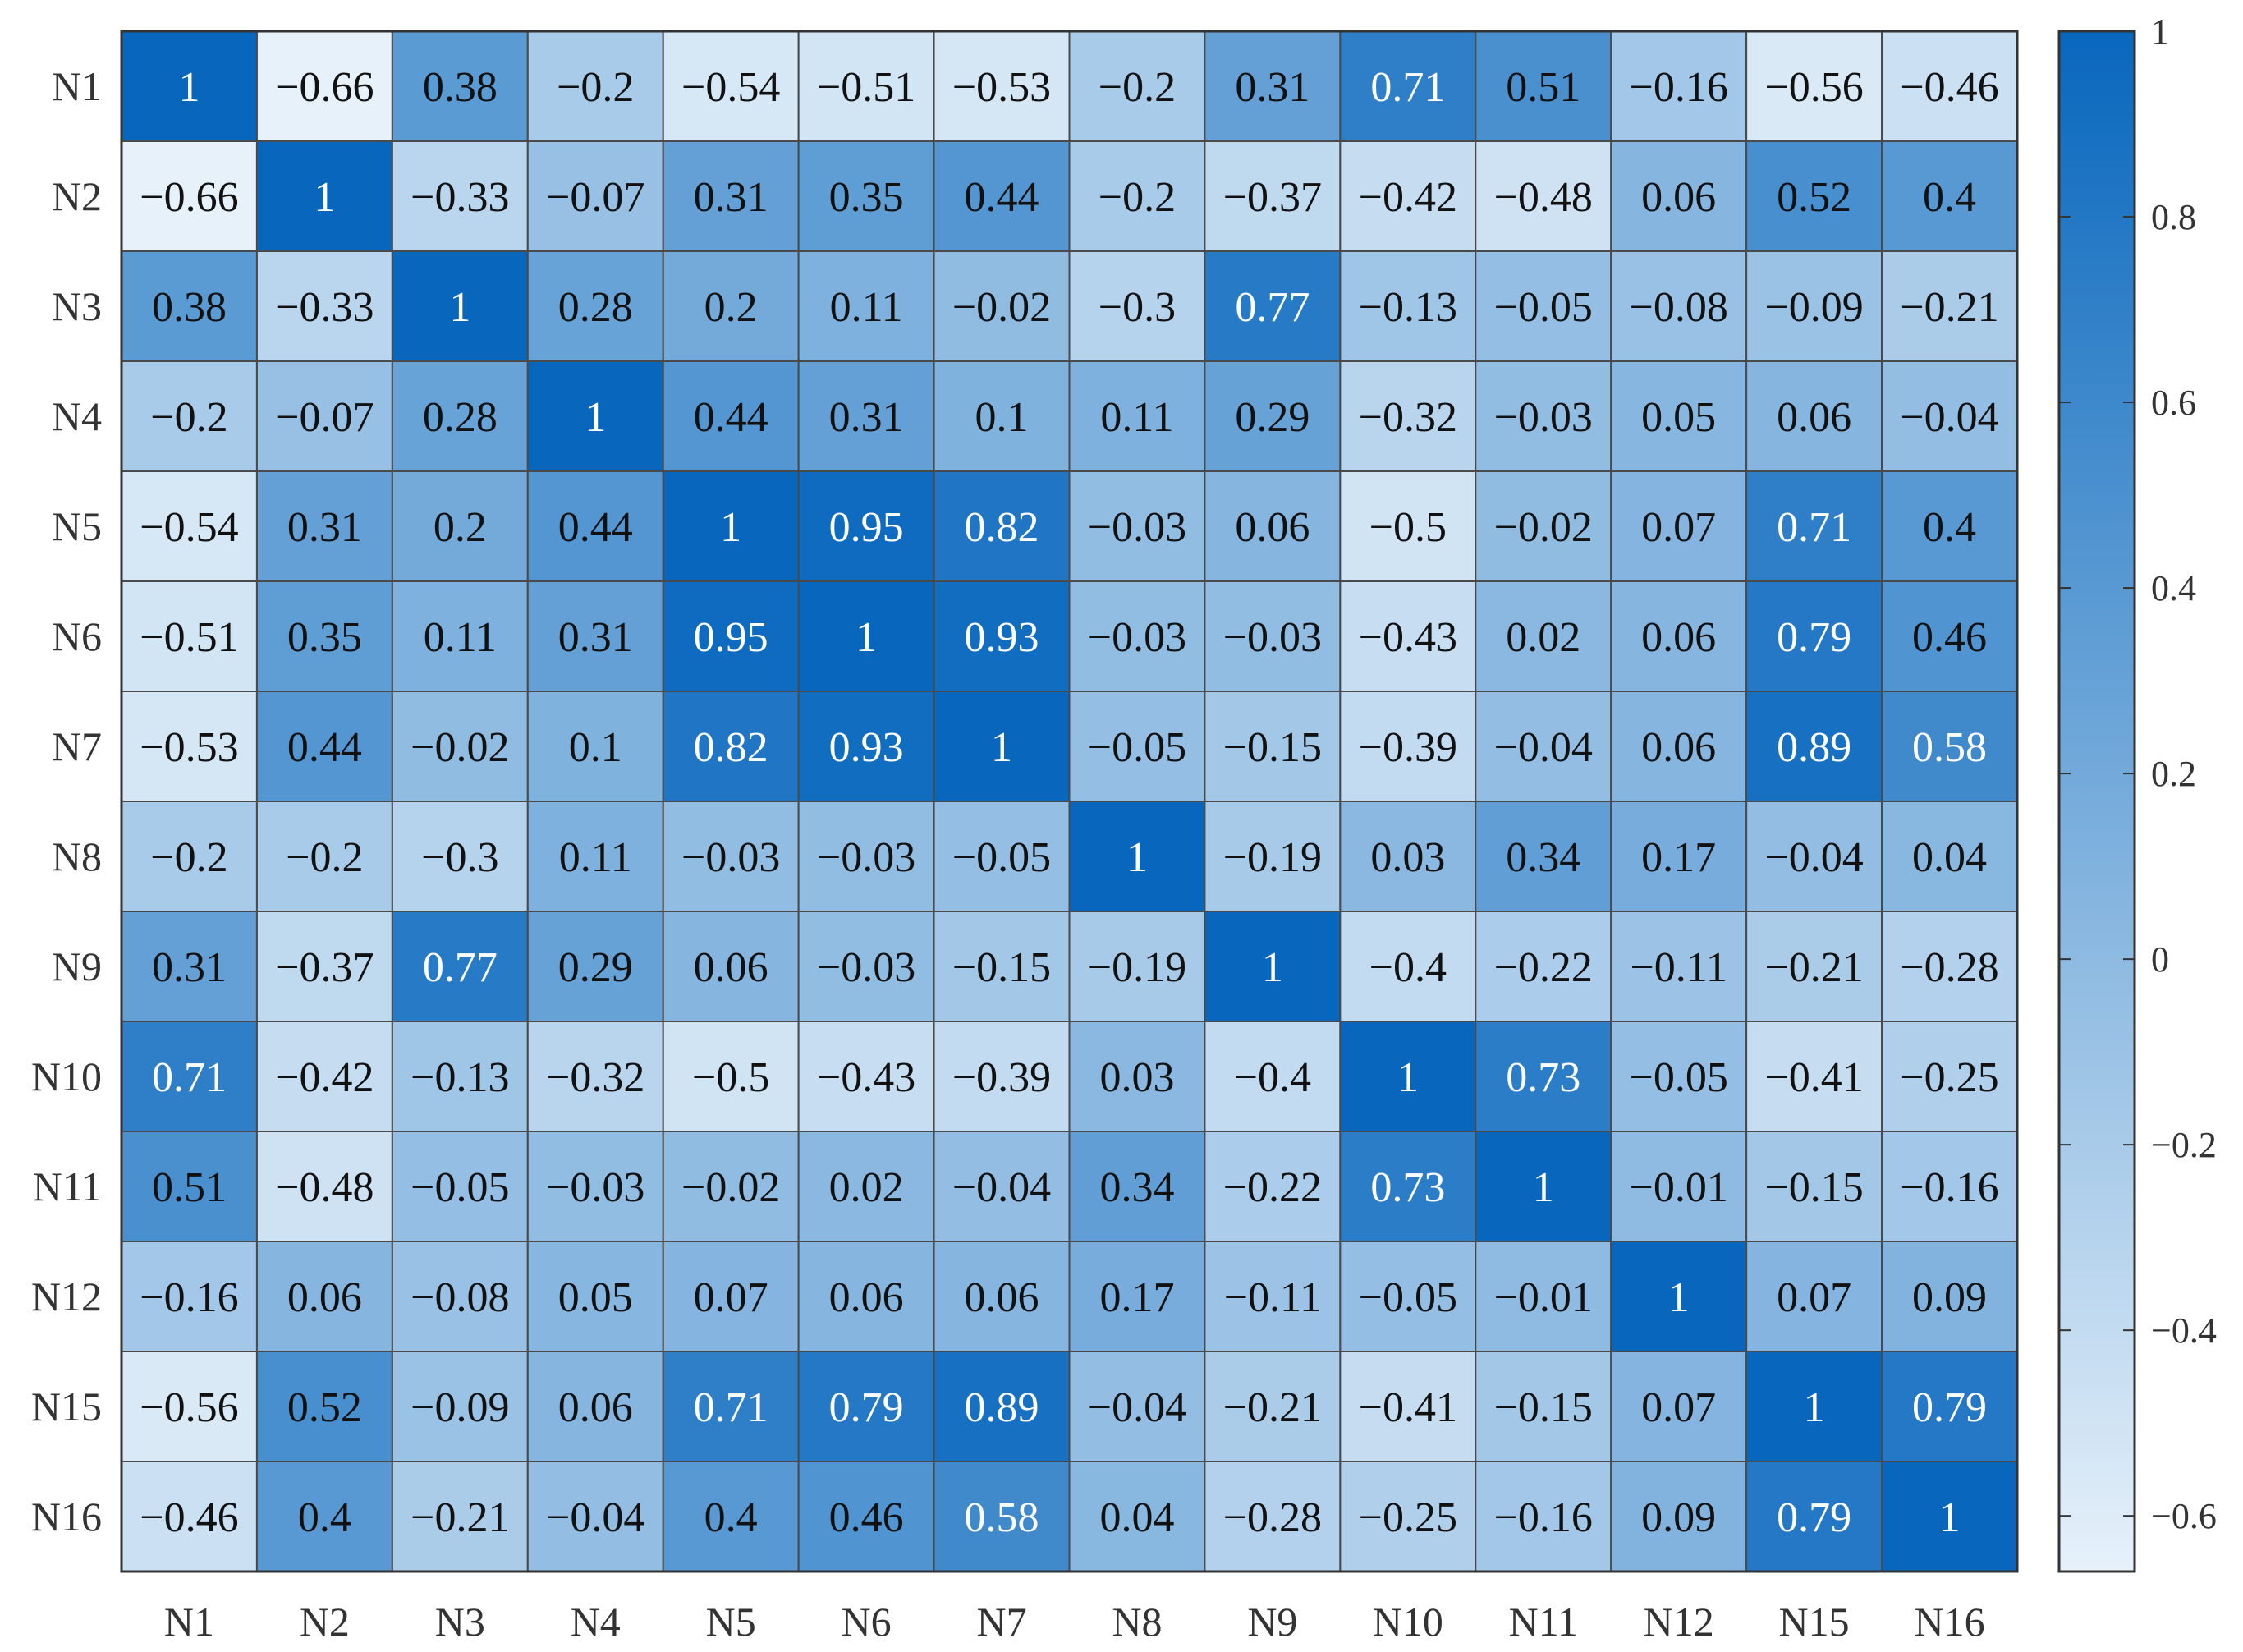 The height and width of the screenshot is (1652, 2243). I want to click on heatmap-cell-label: 0.77, so click(1272, 307).